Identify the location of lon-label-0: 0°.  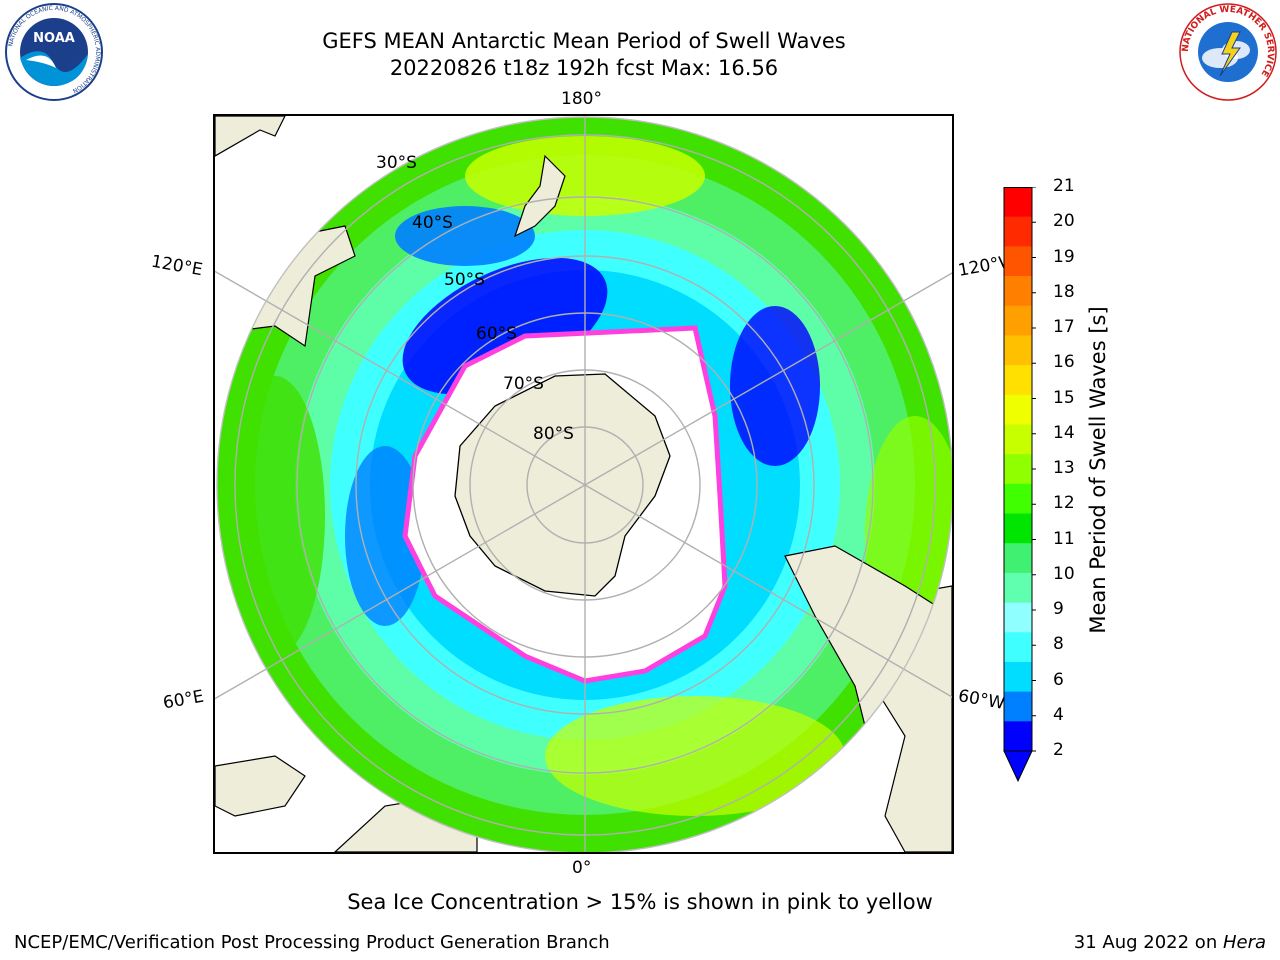
(582, 868).